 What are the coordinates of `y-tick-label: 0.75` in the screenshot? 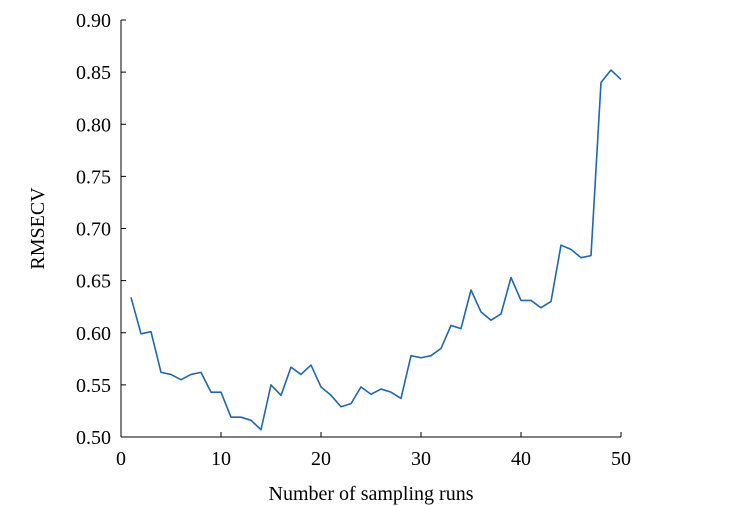 It's located at (93, 177).